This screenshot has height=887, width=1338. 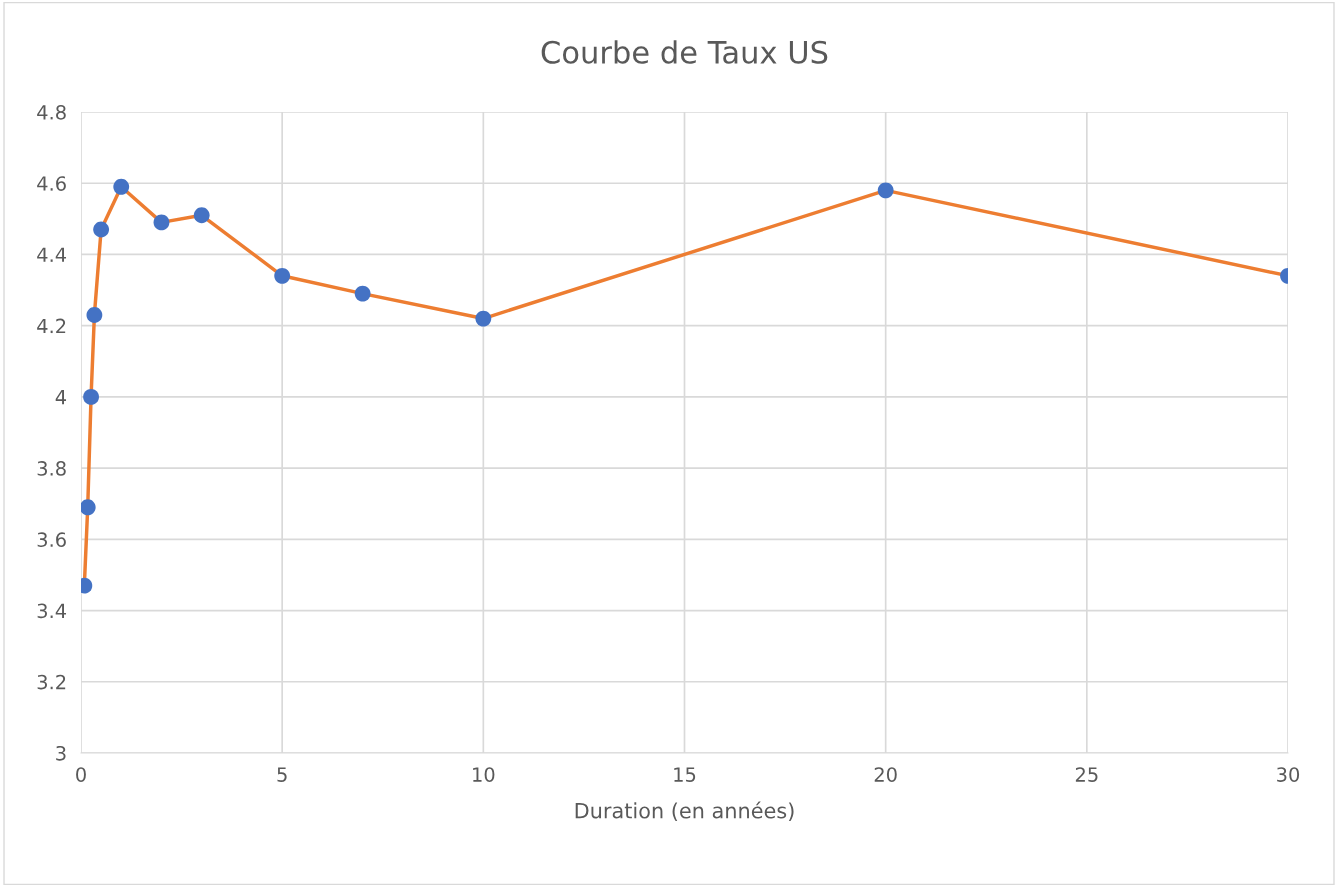 What do you see at coordinates (51, 682) in the screenshot?
I see `y-tick-label: 3.2` at bounding box center [51, 682].